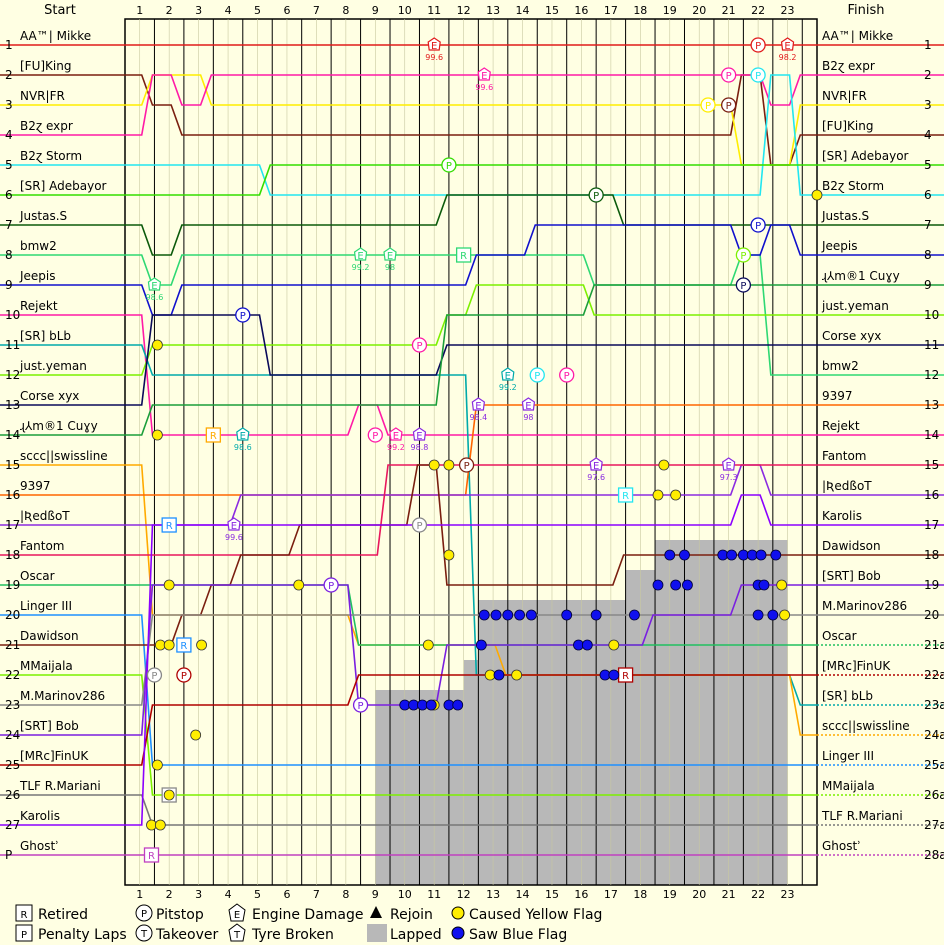  What do you see at coordinates (855, 306) in the screenshot?
I see `finish-driver-name: just.yeman` at bounding box center [855, 306].